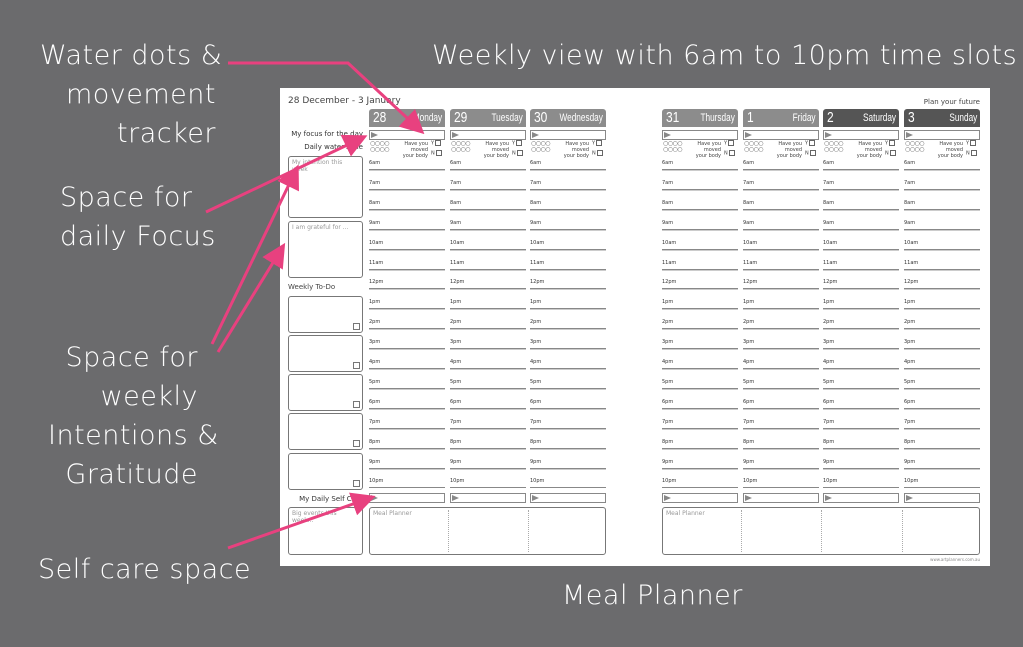 The height and width of the screenshot is (647, 1023). What do you see at coordinates (325, 187) in the screenshot?
I see `intention-box: My intention this week` at bounding box center [325, 187].